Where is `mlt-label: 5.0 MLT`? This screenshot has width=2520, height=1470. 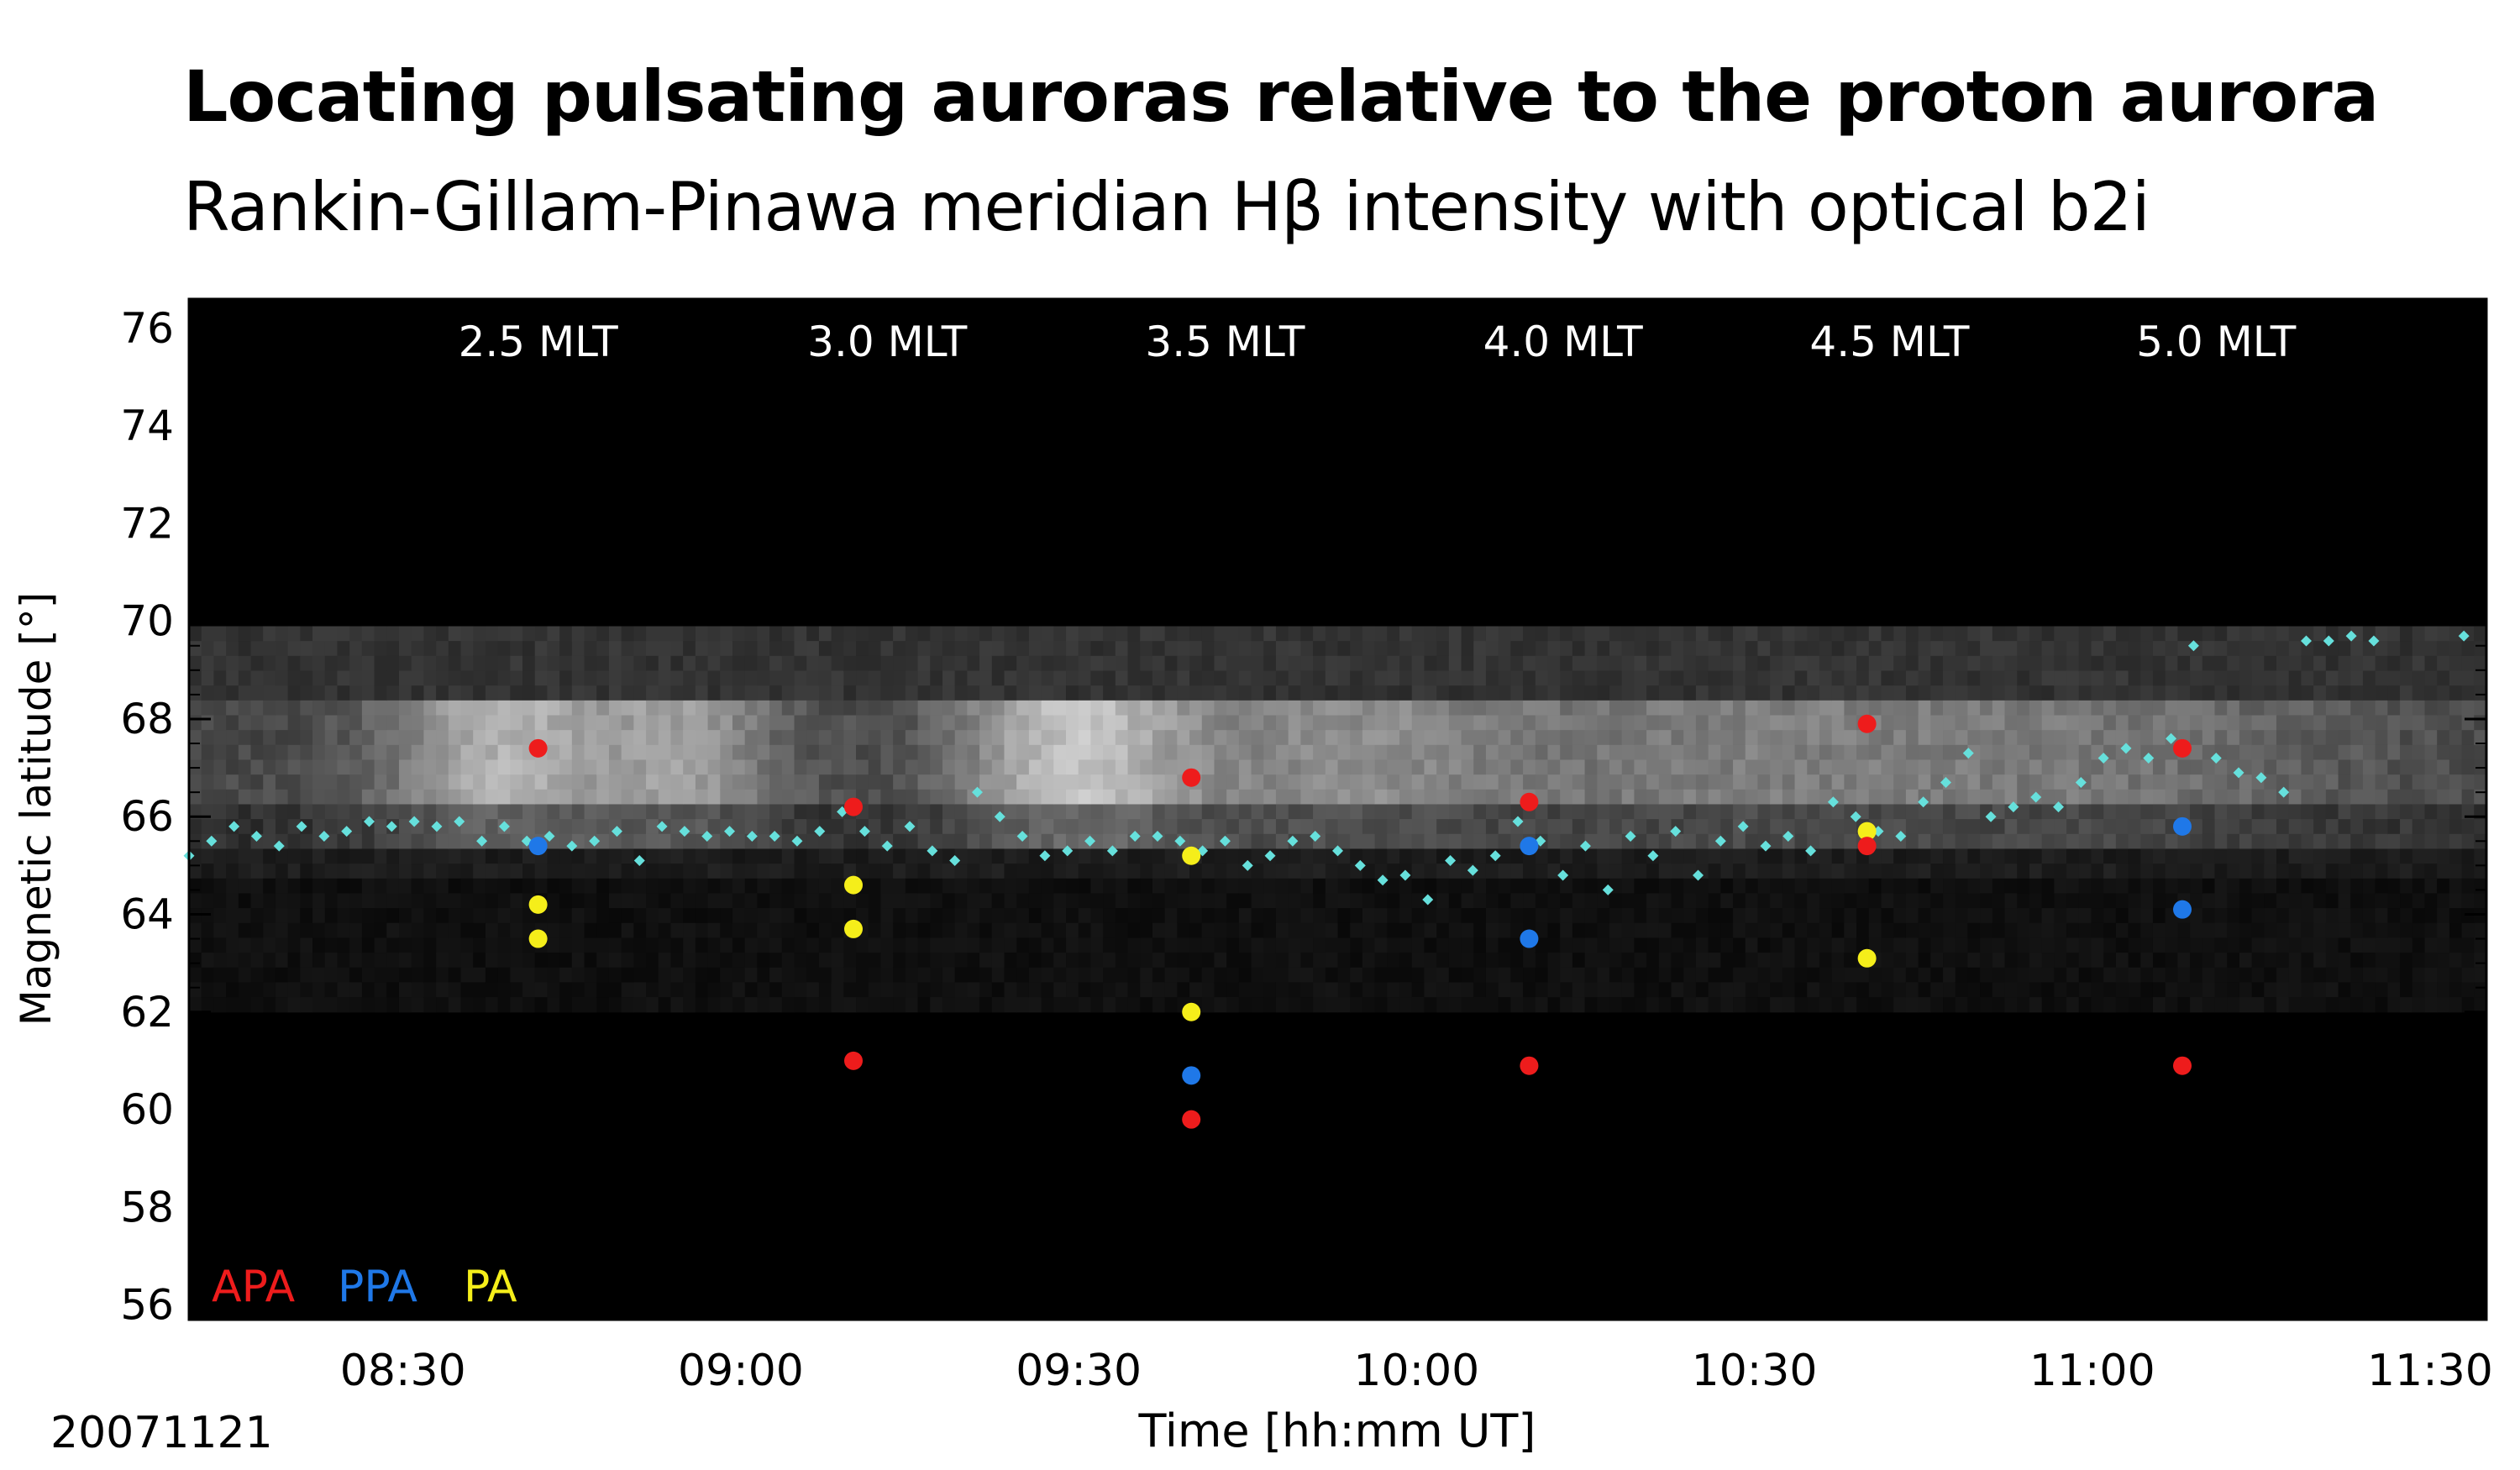
mlt-label: 5.0 MLT is located at coordinates (2216, 342).